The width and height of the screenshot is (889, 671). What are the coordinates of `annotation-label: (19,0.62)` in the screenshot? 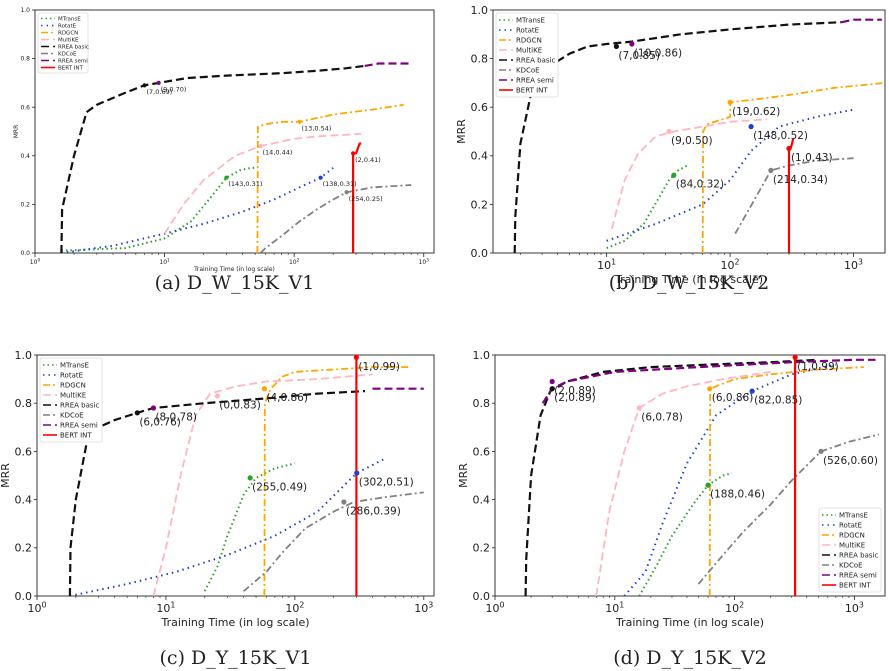 It's located at (756, 112).